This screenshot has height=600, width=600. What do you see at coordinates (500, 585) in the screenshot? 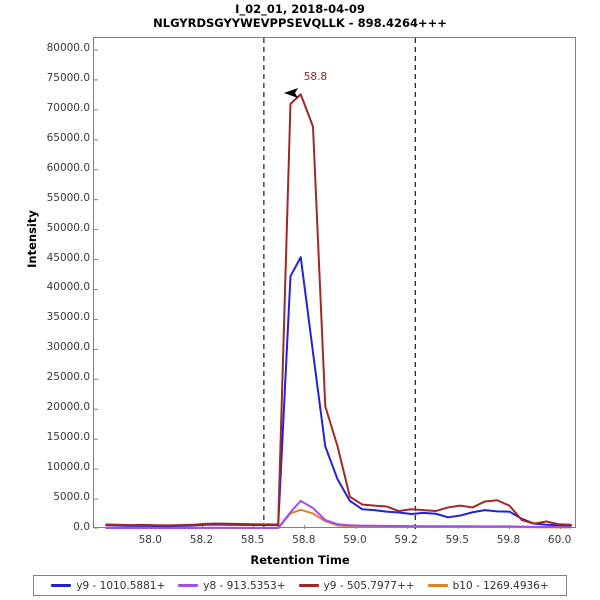
I see `legend-item-label: b10 - 1269.4936+` at bounding box center [500, 585].